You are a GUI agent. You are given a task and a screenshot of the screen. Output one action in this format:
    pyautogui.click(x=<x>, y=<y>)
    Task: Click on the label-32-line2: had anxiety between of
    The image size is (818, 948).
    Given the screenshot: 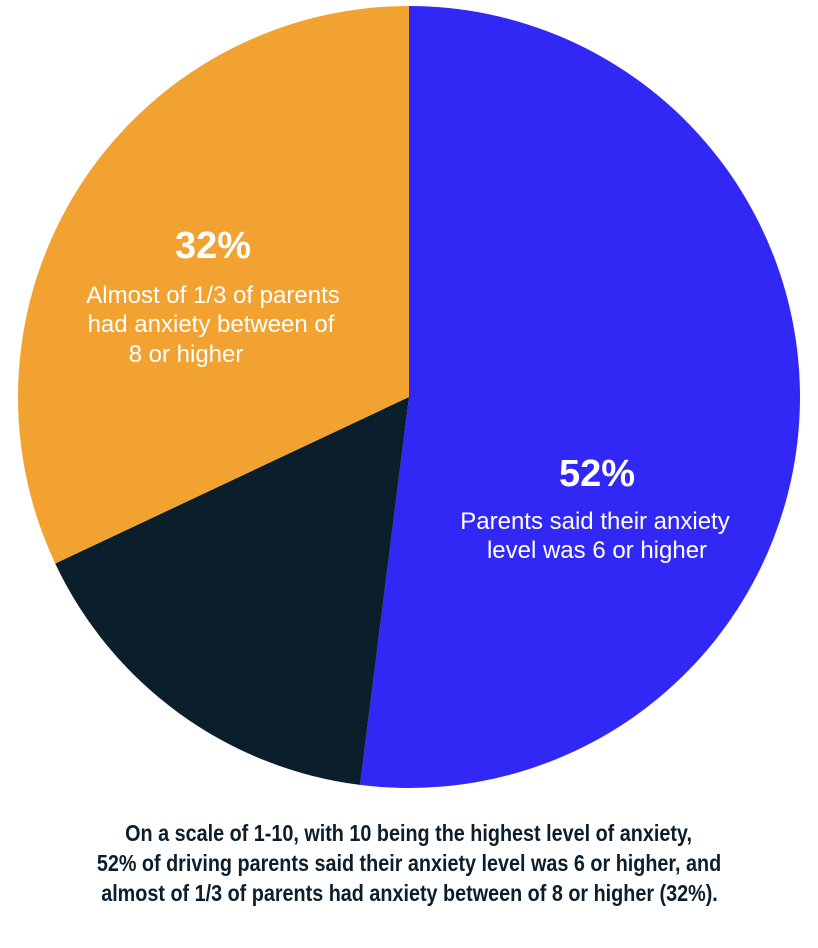 What is the action you would take?
    pyautogui.click(x=211, y=324)
    